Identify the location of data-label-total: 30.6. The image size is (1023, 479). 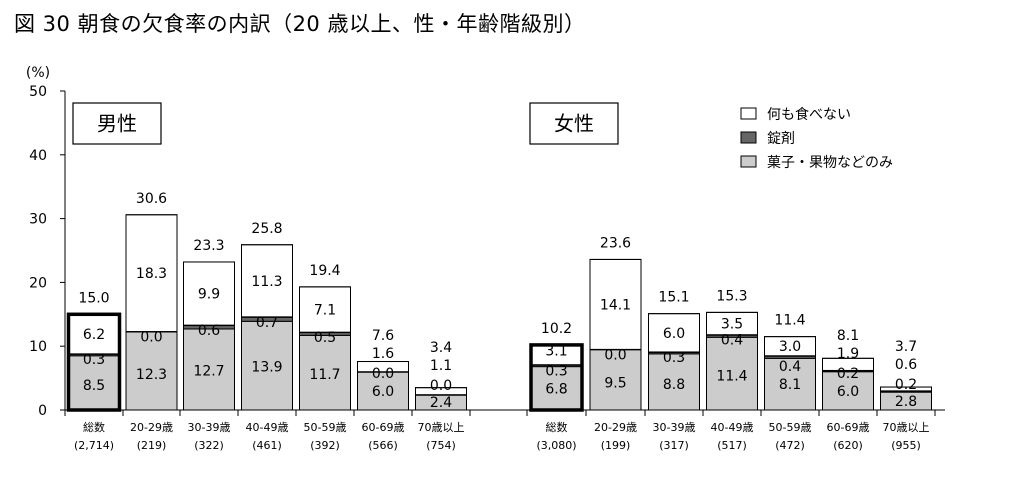
(151, 199).